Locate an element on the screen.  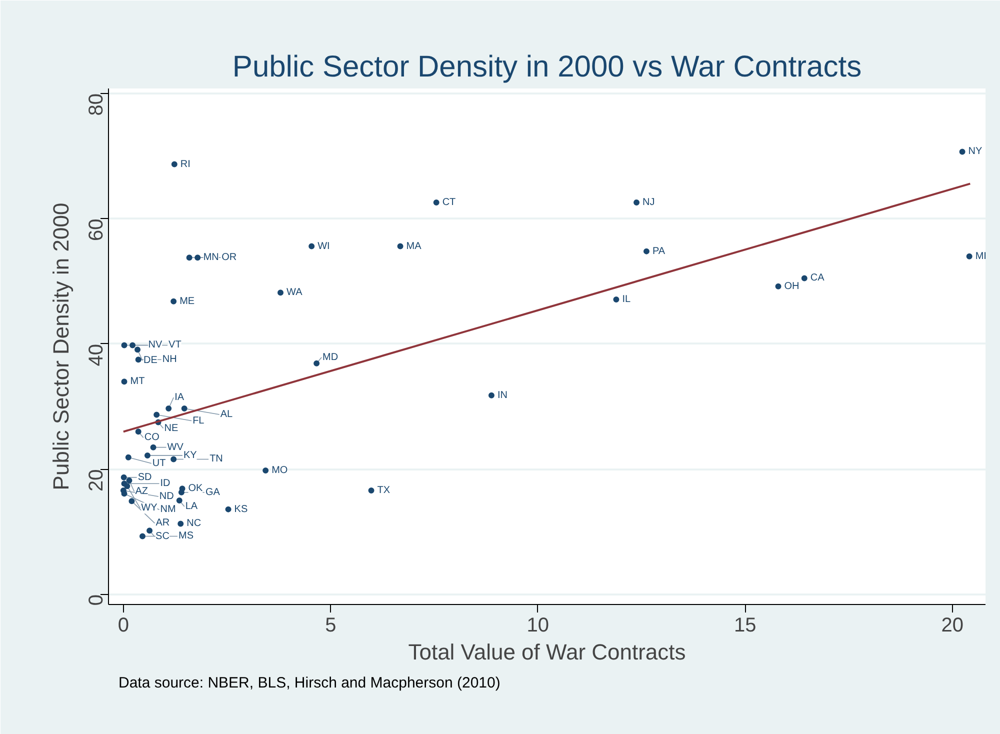
annotation: NM is located at coordinates (168, 510).